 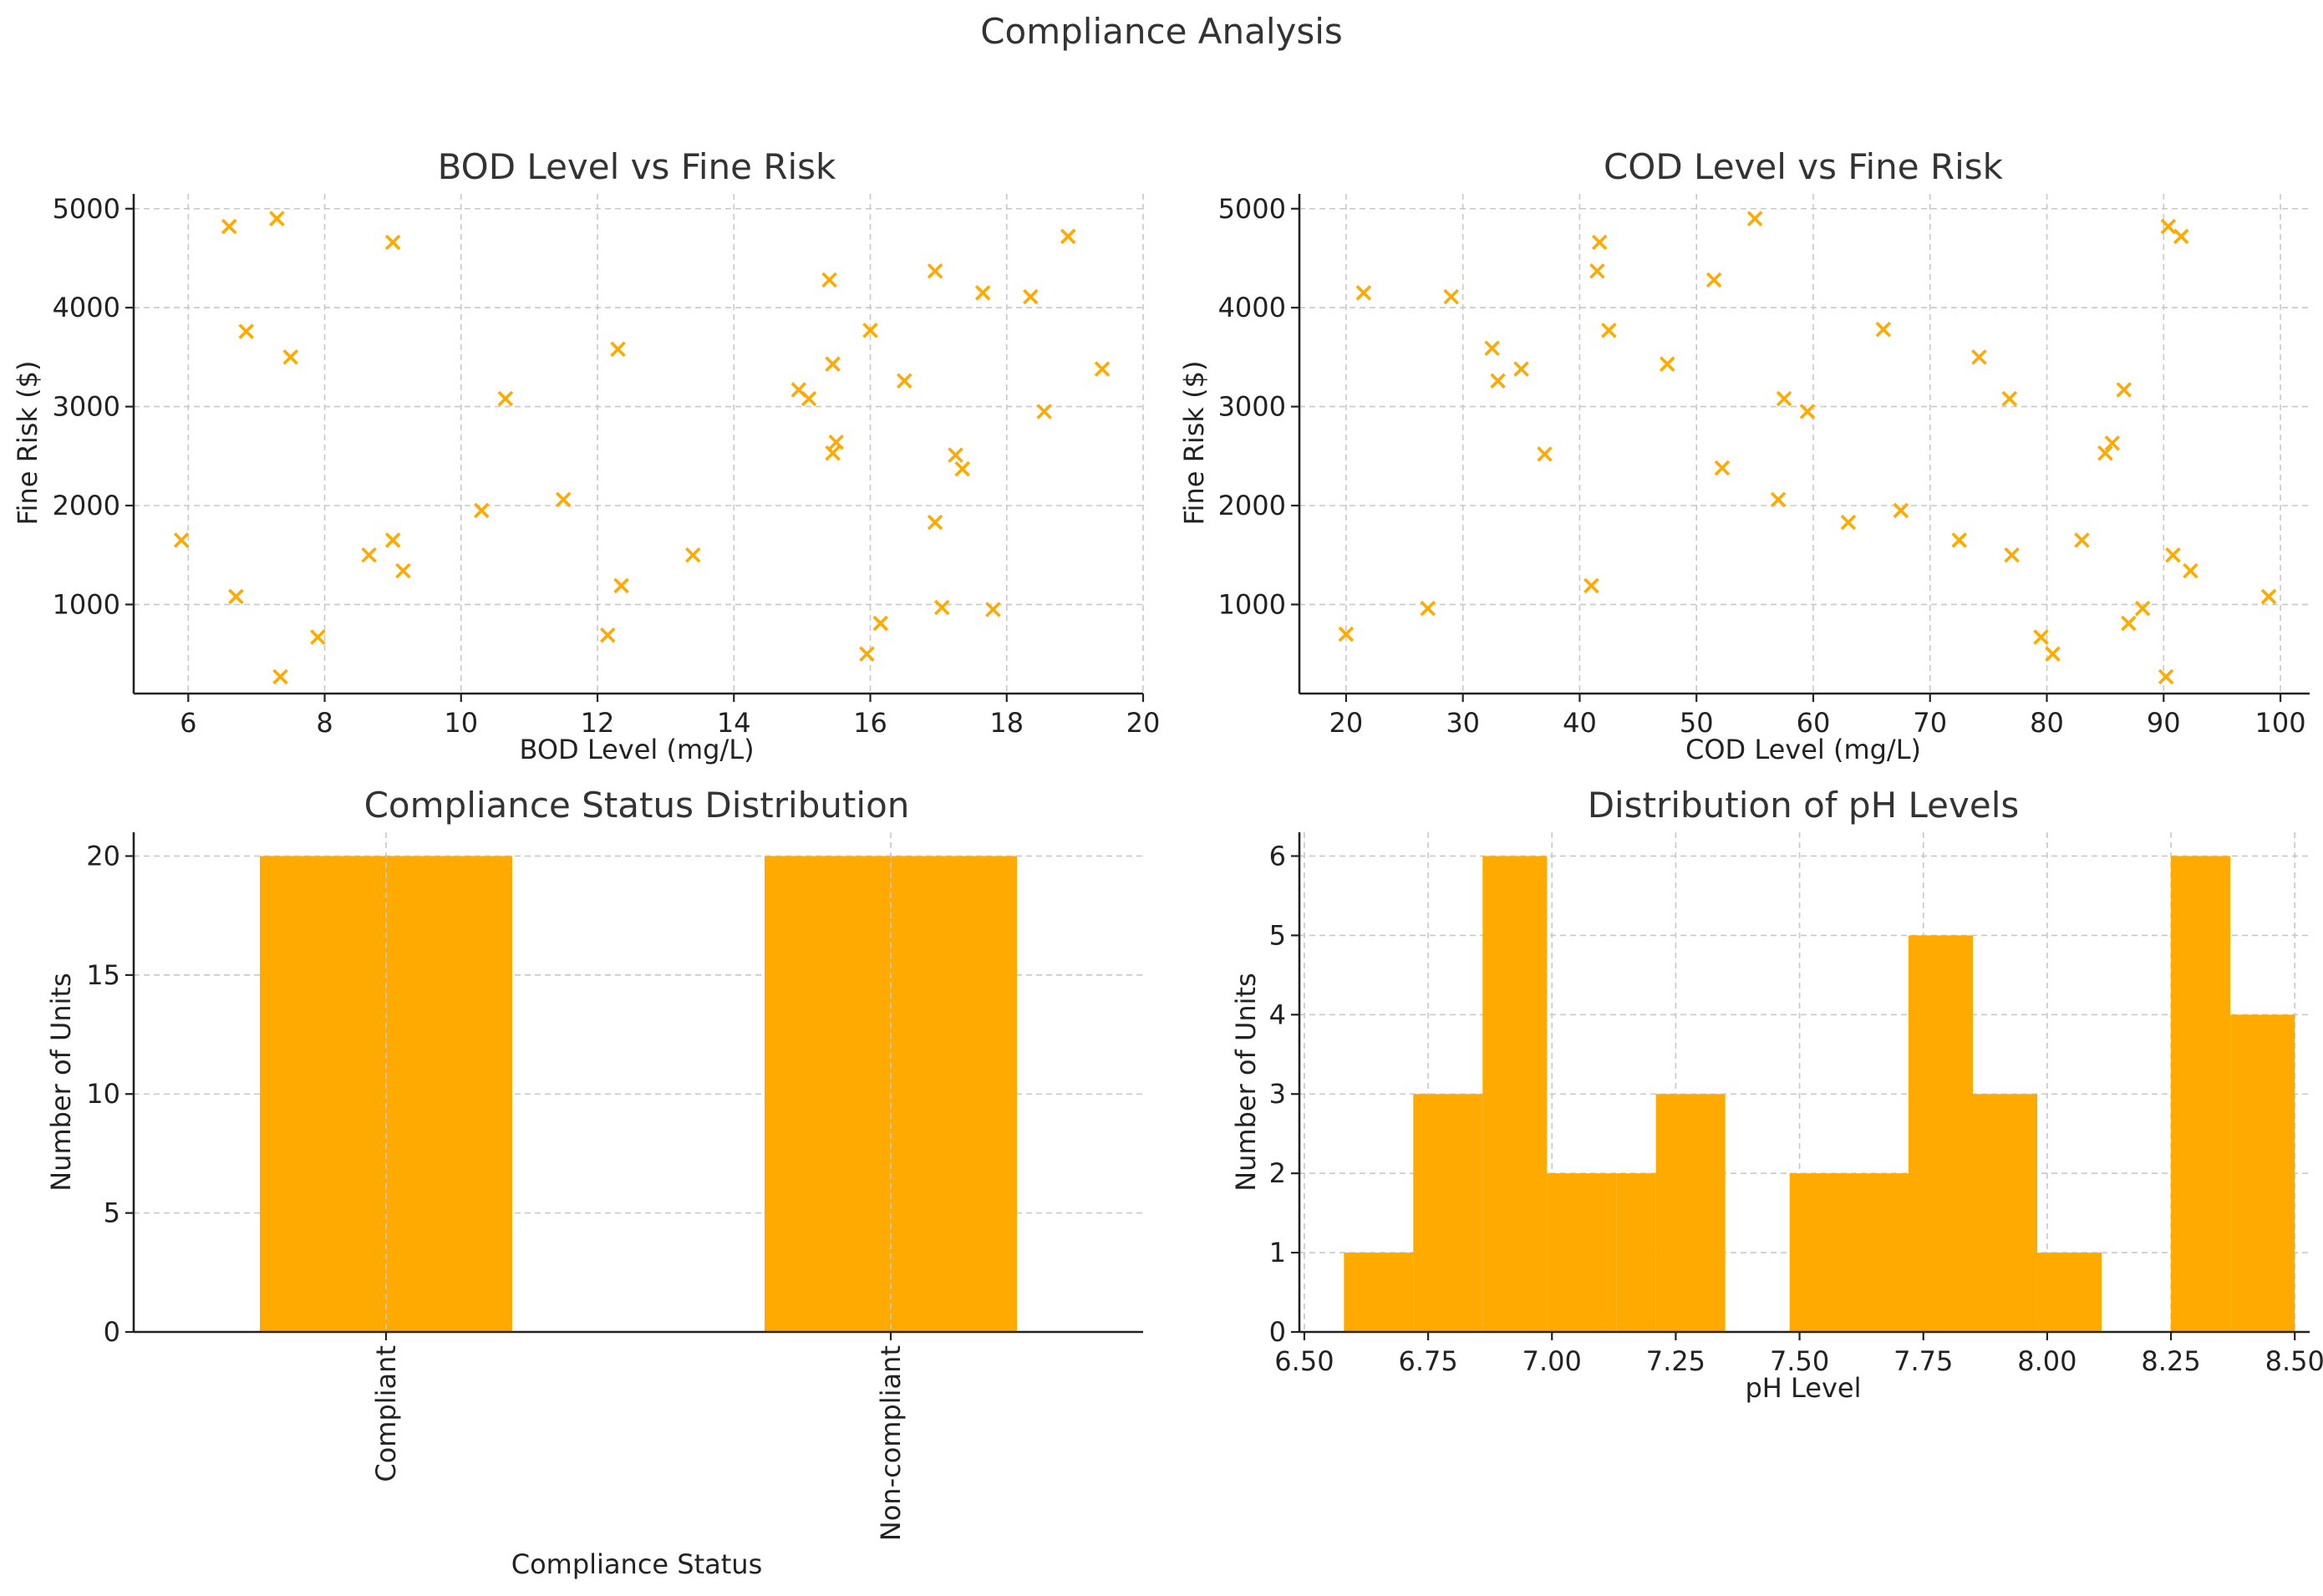 What do you see at coordinates (1930, 723) in the screenshot?
I see `x-tick-label: 70` at bounding box center [1930, 723].